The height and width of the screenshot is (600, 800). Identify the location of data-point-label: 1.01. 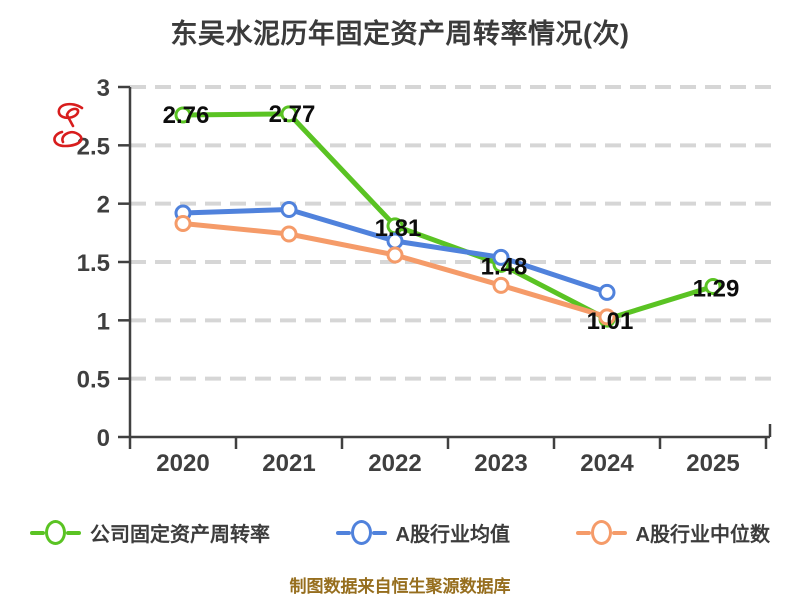
(610, 321).